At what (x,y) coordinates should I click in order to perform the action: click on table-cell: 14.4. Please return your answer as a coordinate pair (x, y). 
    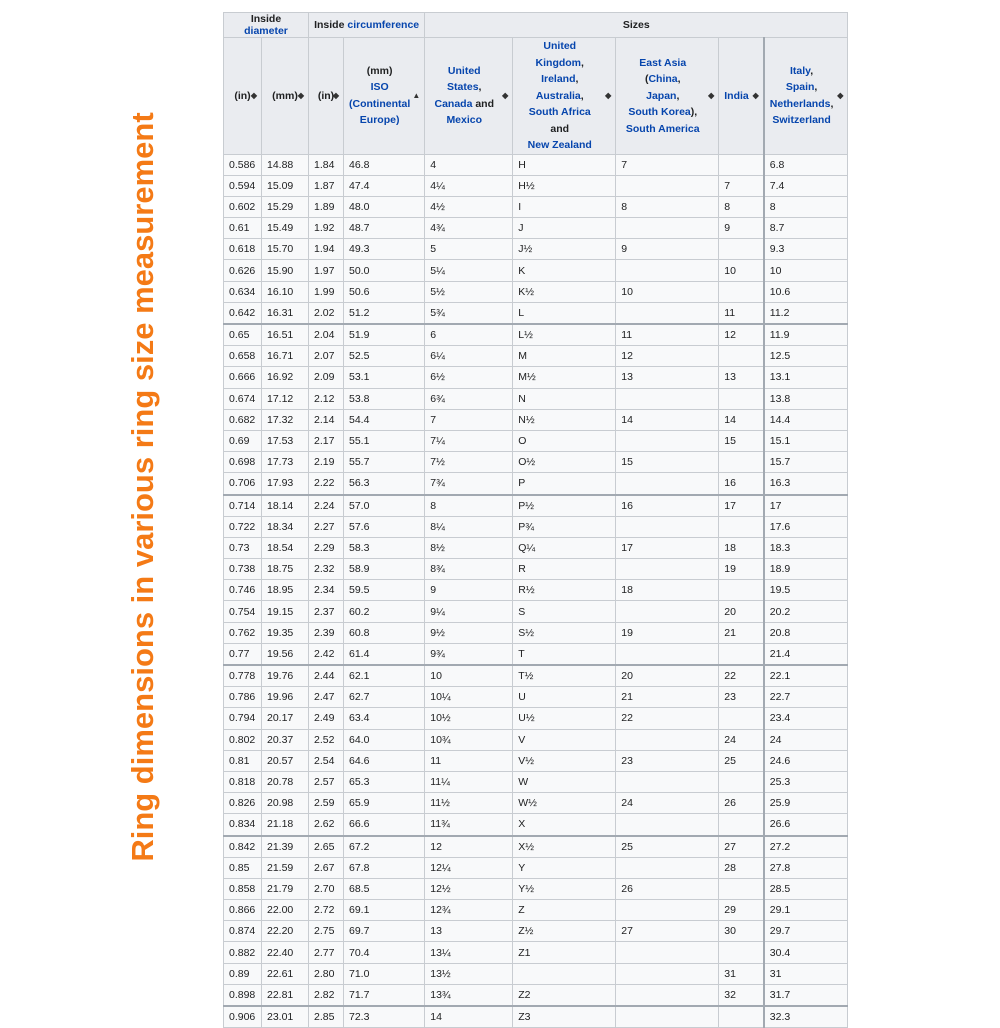
    Looking at the image, I should click on (805, 419).